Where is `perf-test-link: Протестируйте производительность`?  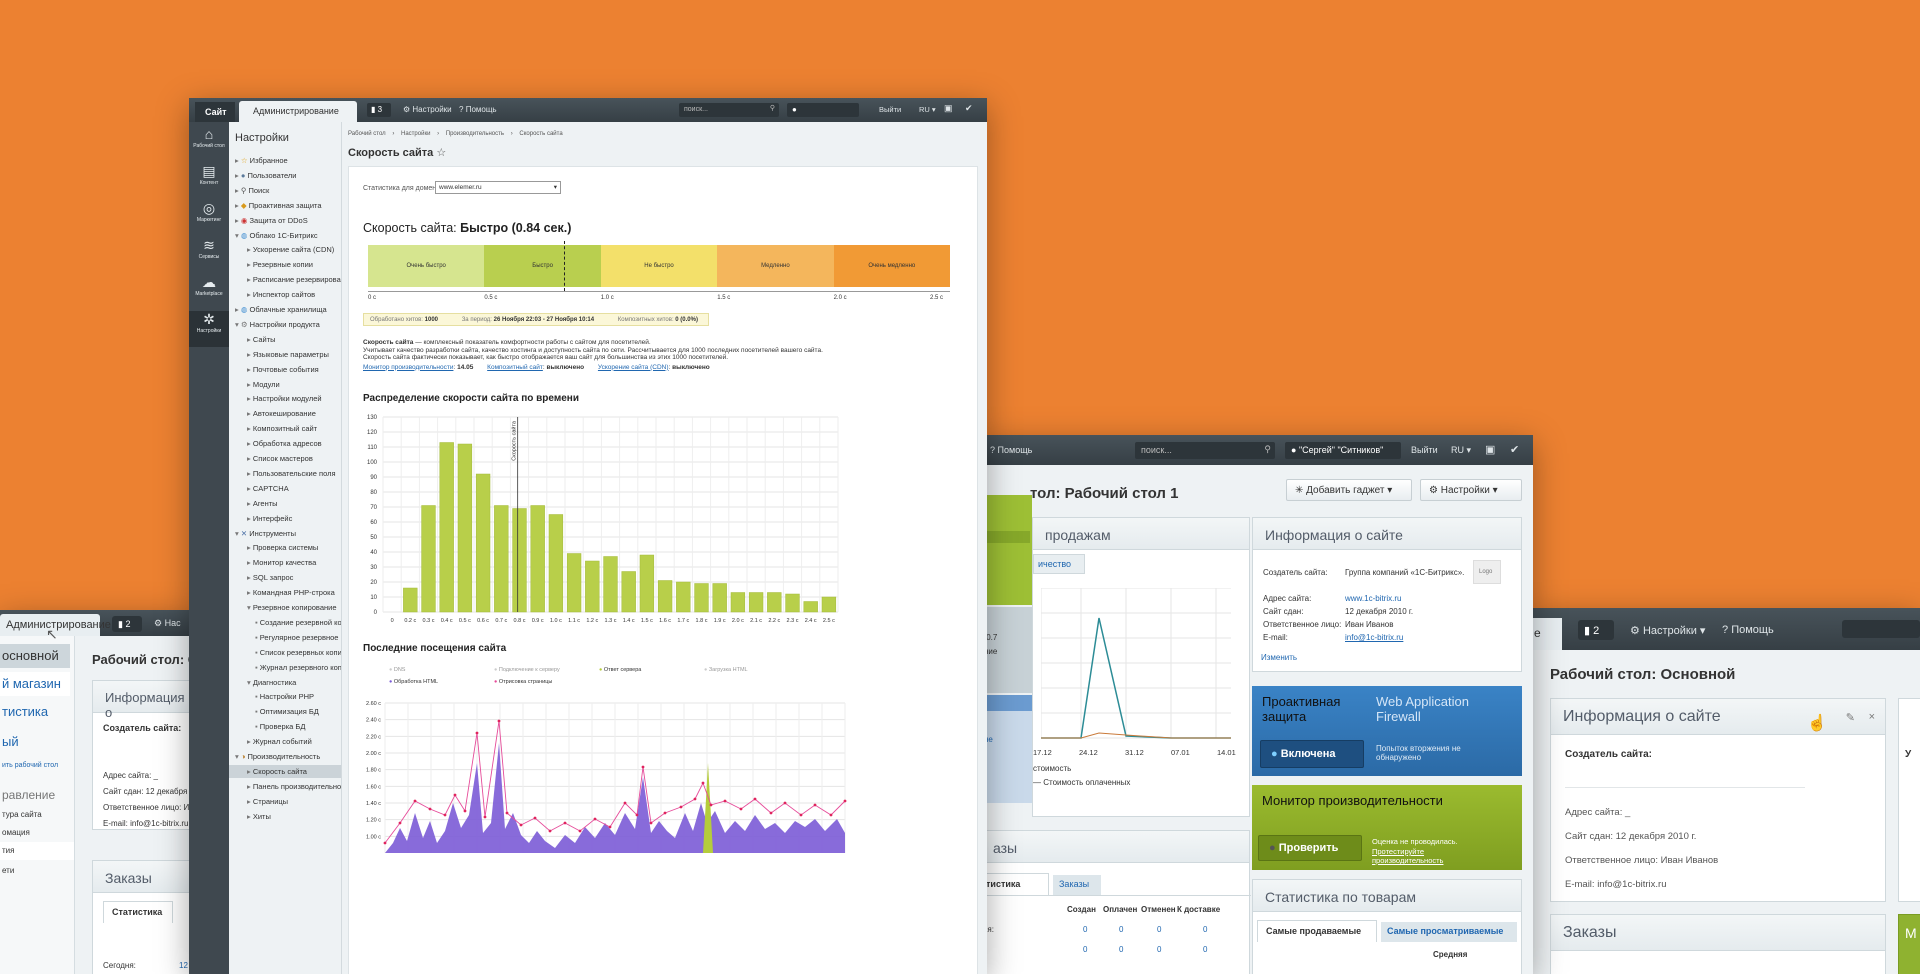 perf-test-link: Протестируйте производительность is located at coordinates (1408, 856).